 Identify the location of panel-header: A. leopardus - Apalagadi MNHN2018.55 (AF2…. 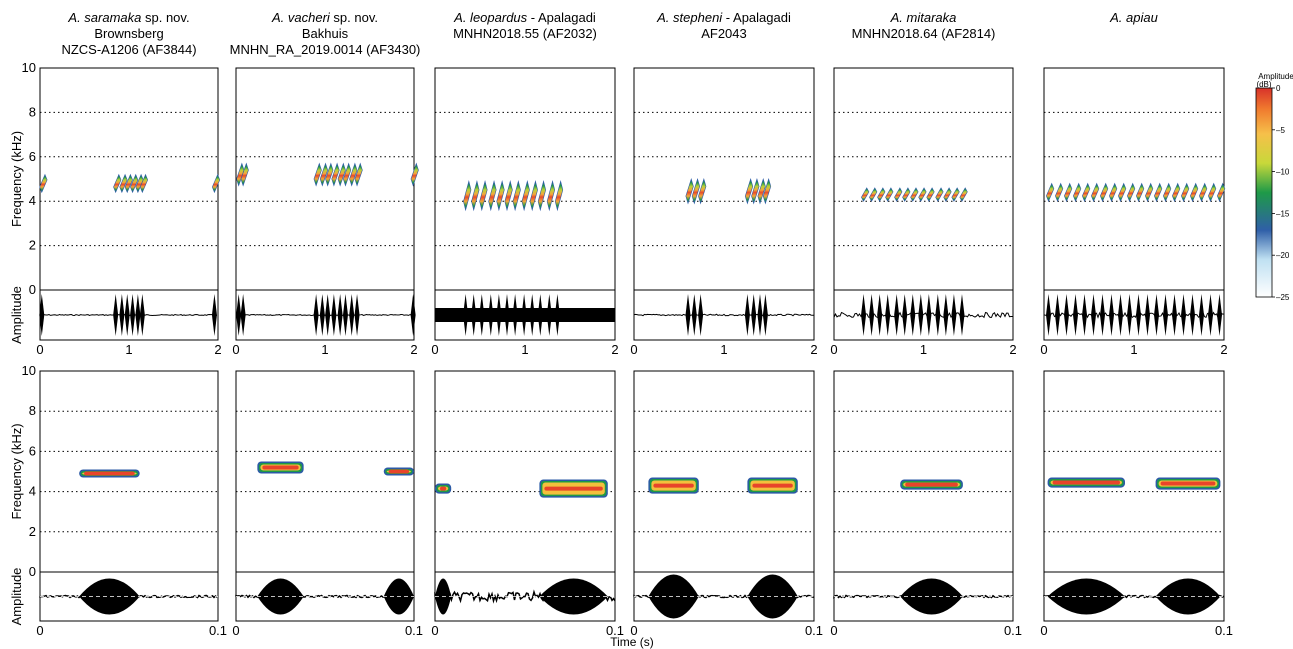
(525, 26).